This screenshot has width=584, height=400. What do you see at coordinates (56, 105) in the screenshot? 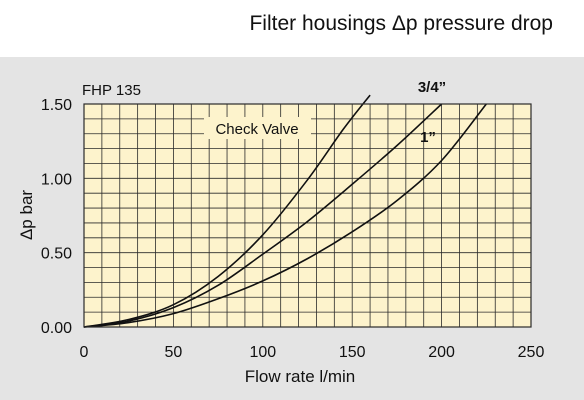
I see `y-tick-label: 1.50` at bounding box center [56, 105].